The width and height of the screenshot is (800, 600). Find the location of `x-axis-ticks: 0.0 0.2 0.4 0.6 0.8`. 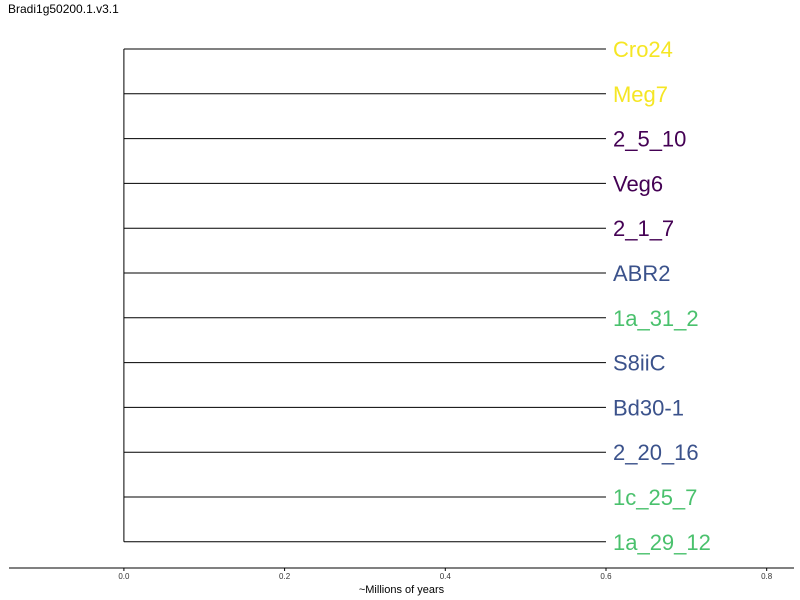

x-axis-ticks: 0.0 0.2 0.4 0.6 0.8 is located at coordinates (445, 574).